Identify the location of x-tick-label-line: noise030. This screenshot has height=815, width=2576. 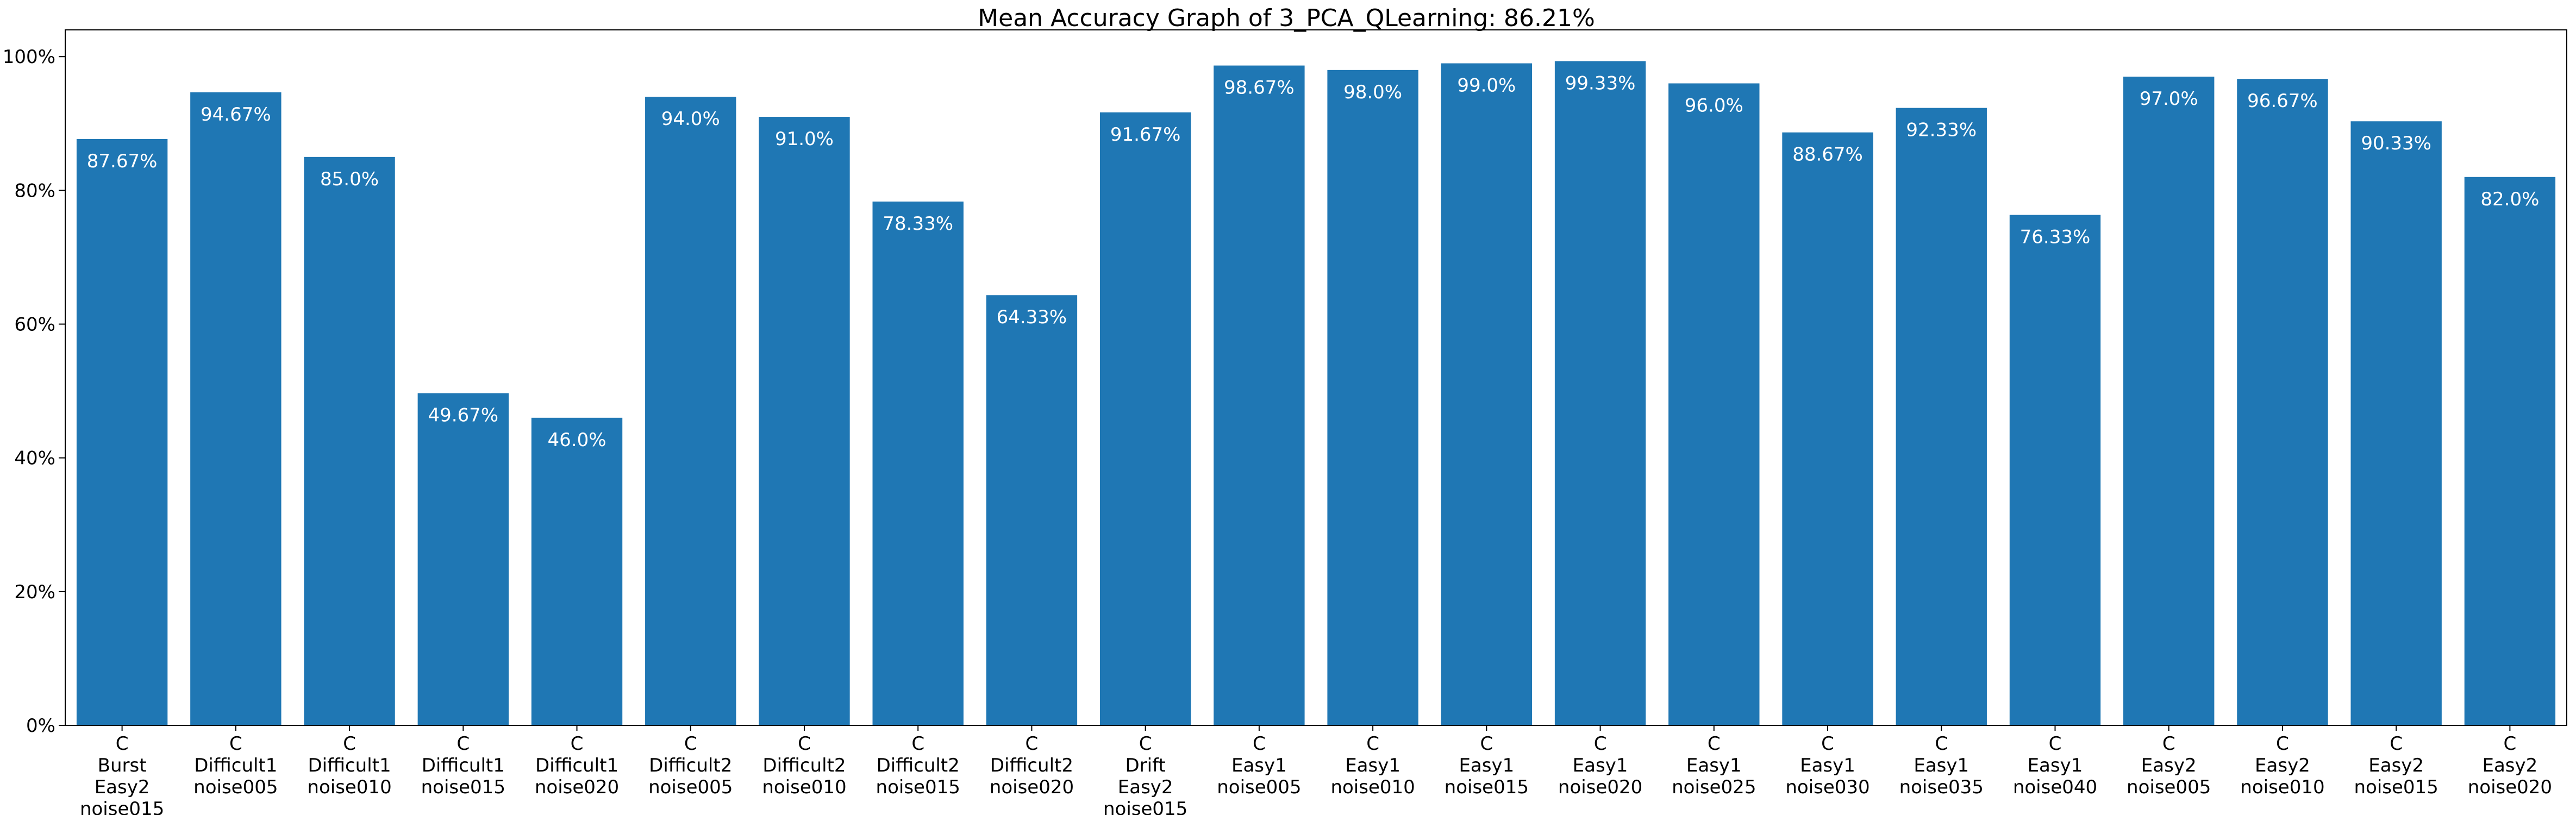
(1827, 787).